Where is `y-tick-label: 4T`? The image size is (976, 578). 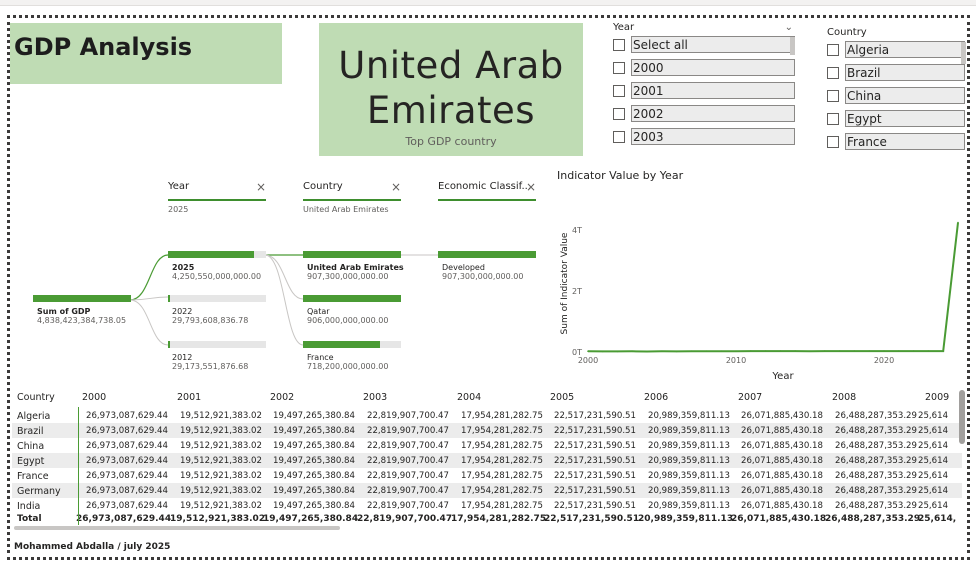
y-tick-label: 4T is located at coordinates (577, 230).